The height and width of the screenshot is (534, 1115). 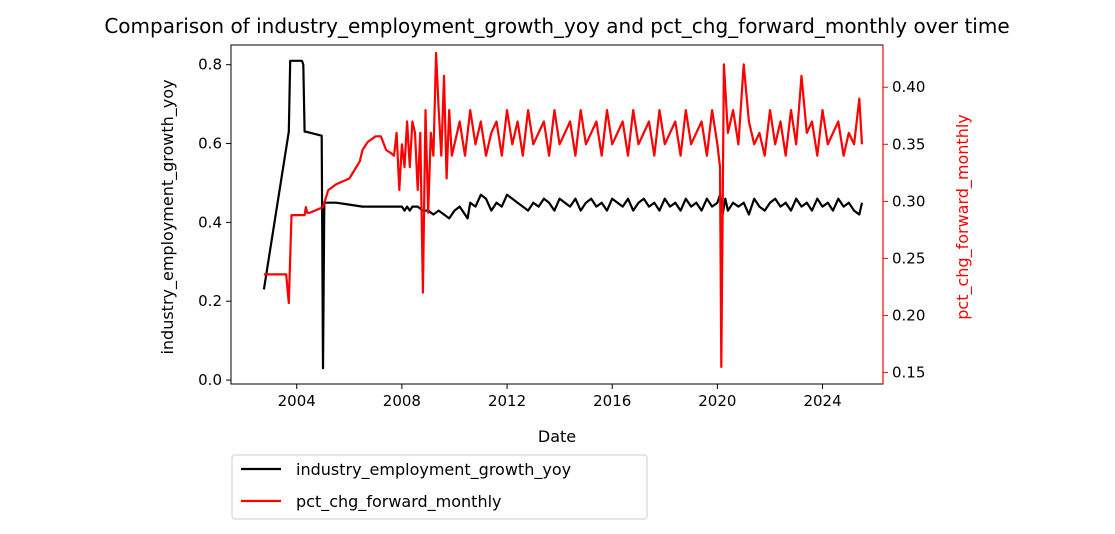 What do you see at coordinates (904, 230) in the screenshot?
I see `y-right-axis-ticks: 0.15 0.20 0.25 0.30 0.35 0.40` at bounding box center [904, 230].